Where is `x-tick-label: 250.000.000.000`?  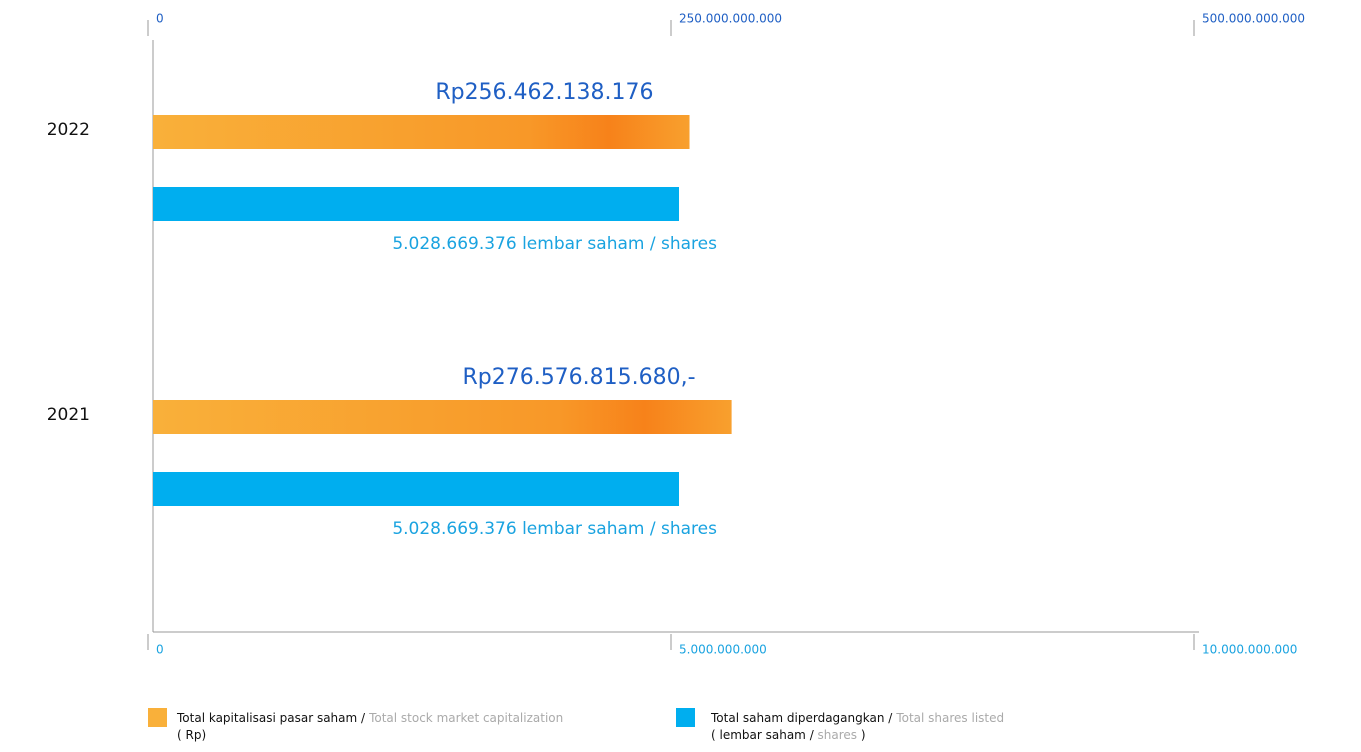
x-tick-label: 250.000.000.000 is located at coordinates (730, 19).